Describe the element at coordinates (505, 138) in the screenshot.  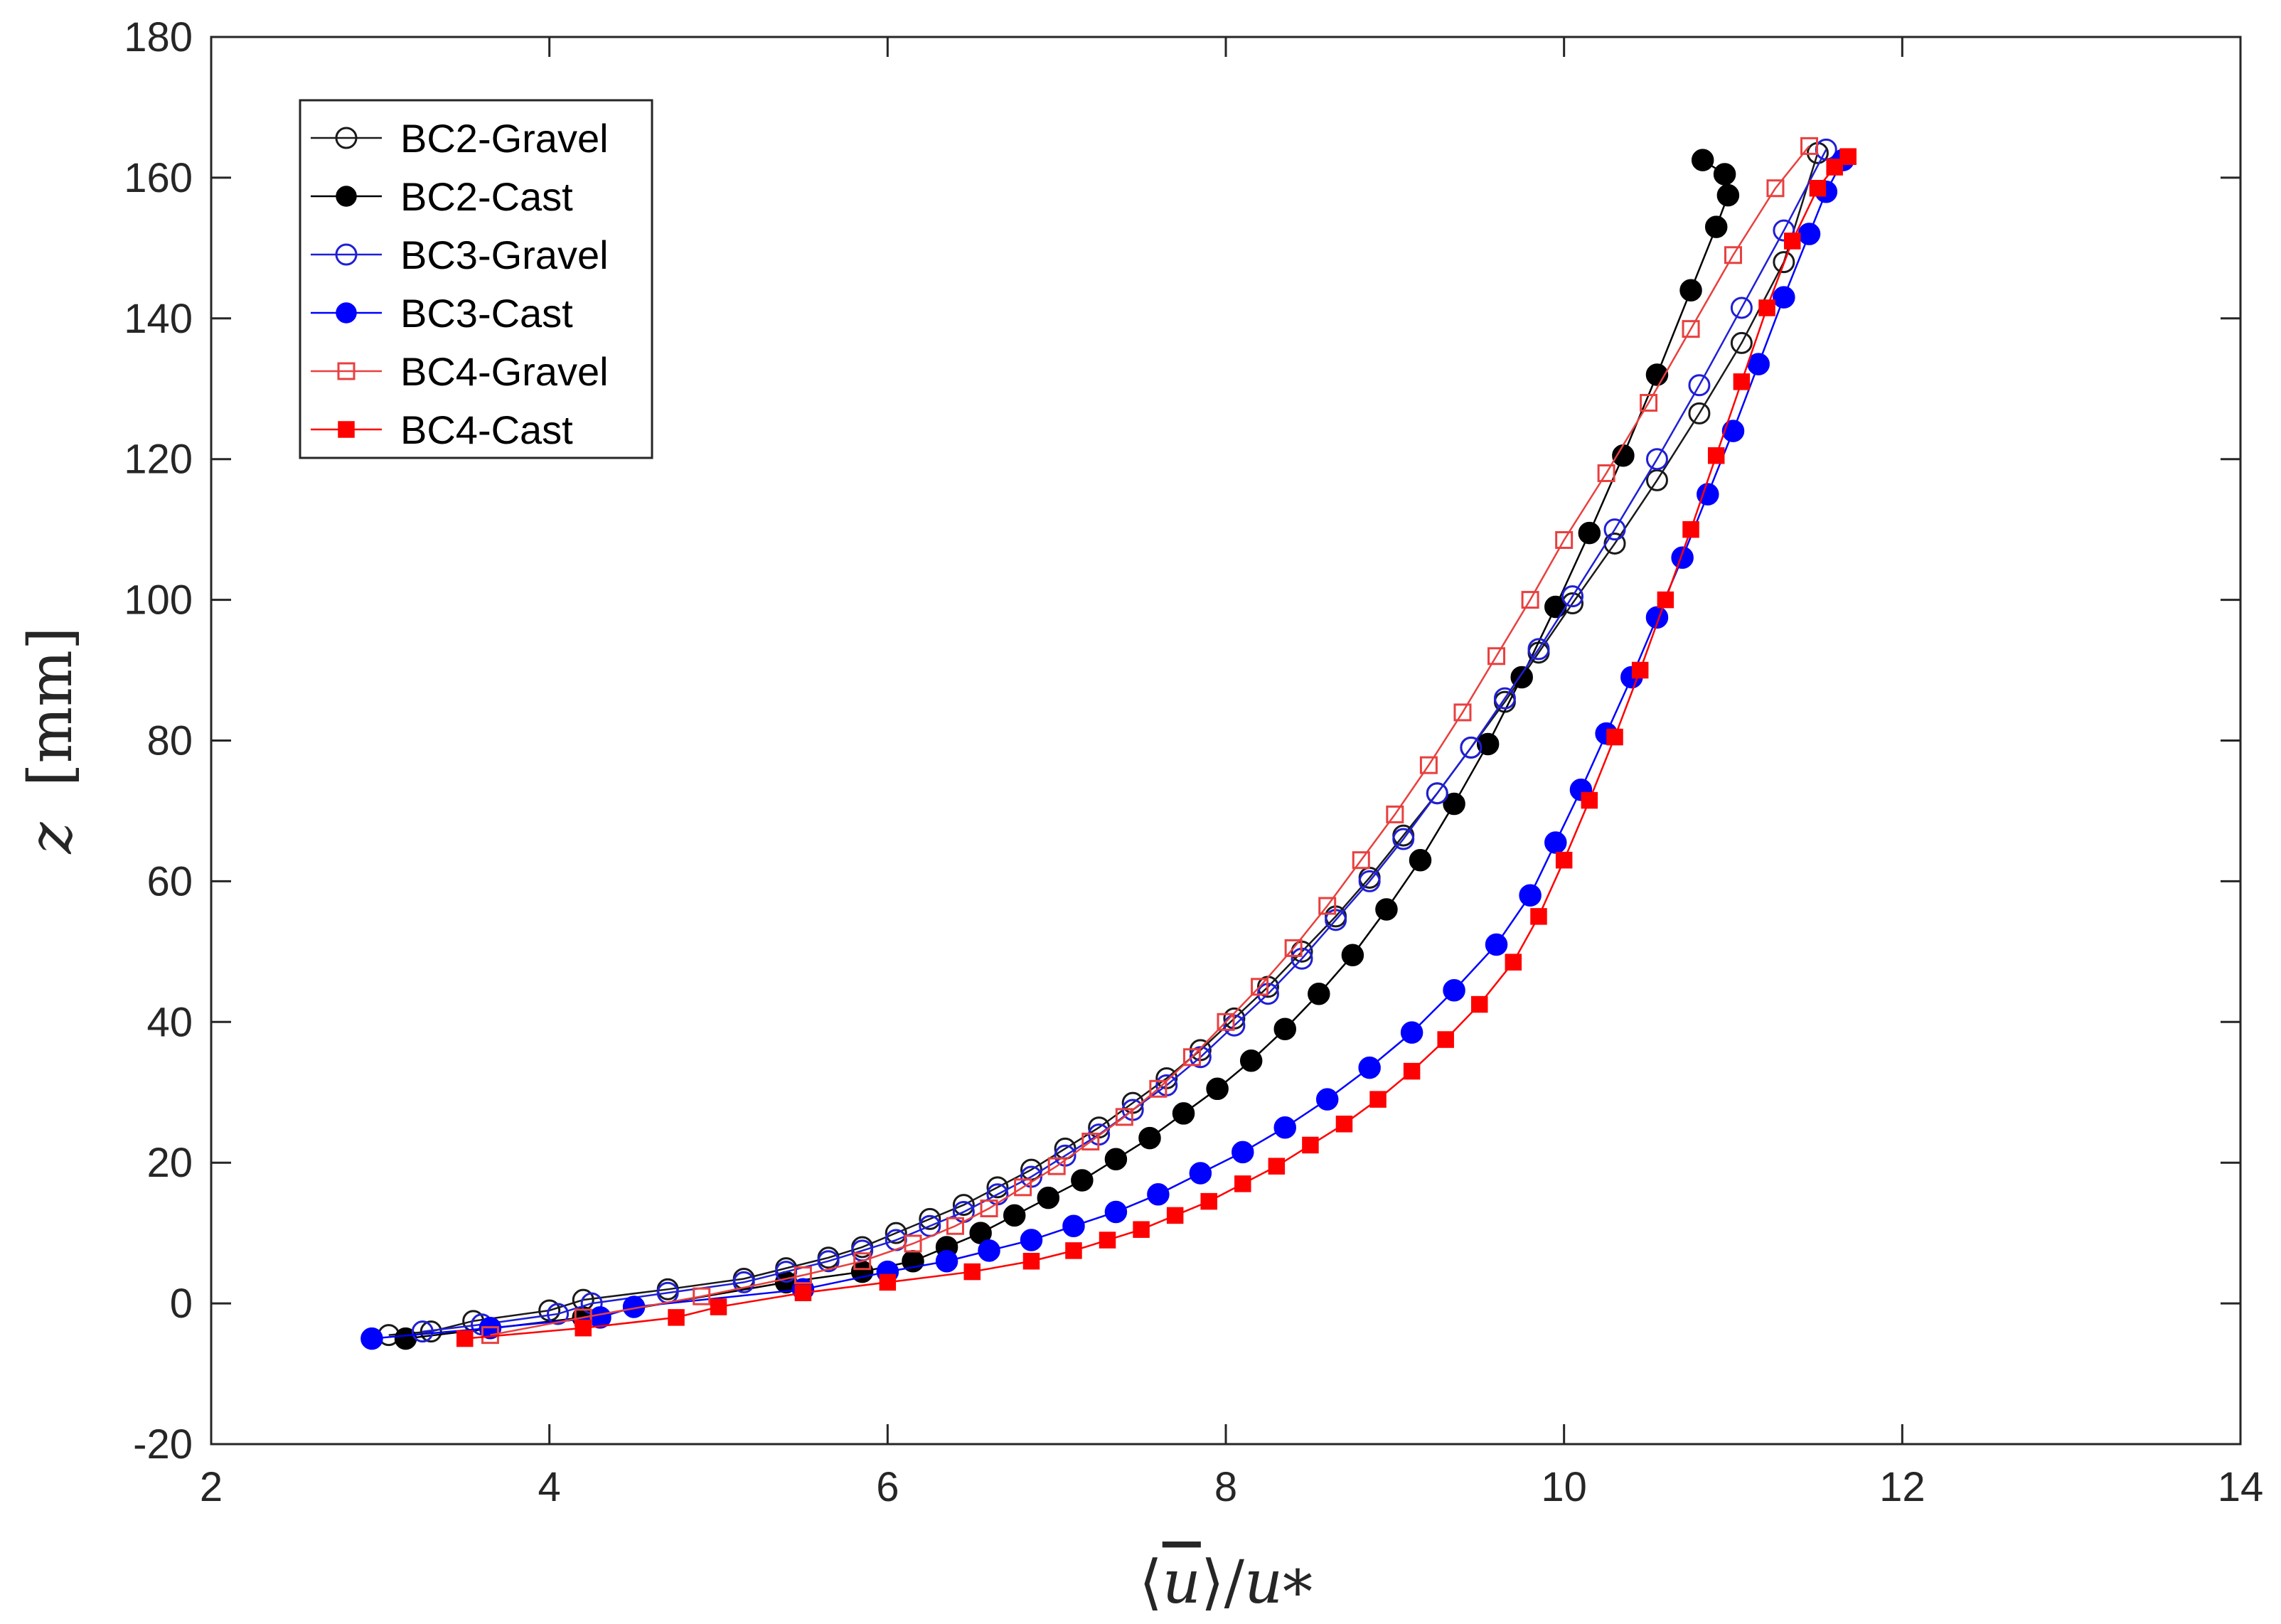
I see `legend-label: BC2-Gravel` at that location.